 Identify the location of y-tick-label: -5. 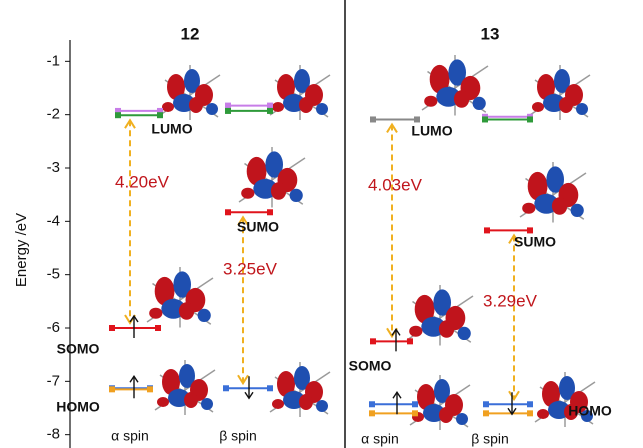
(53, 274).